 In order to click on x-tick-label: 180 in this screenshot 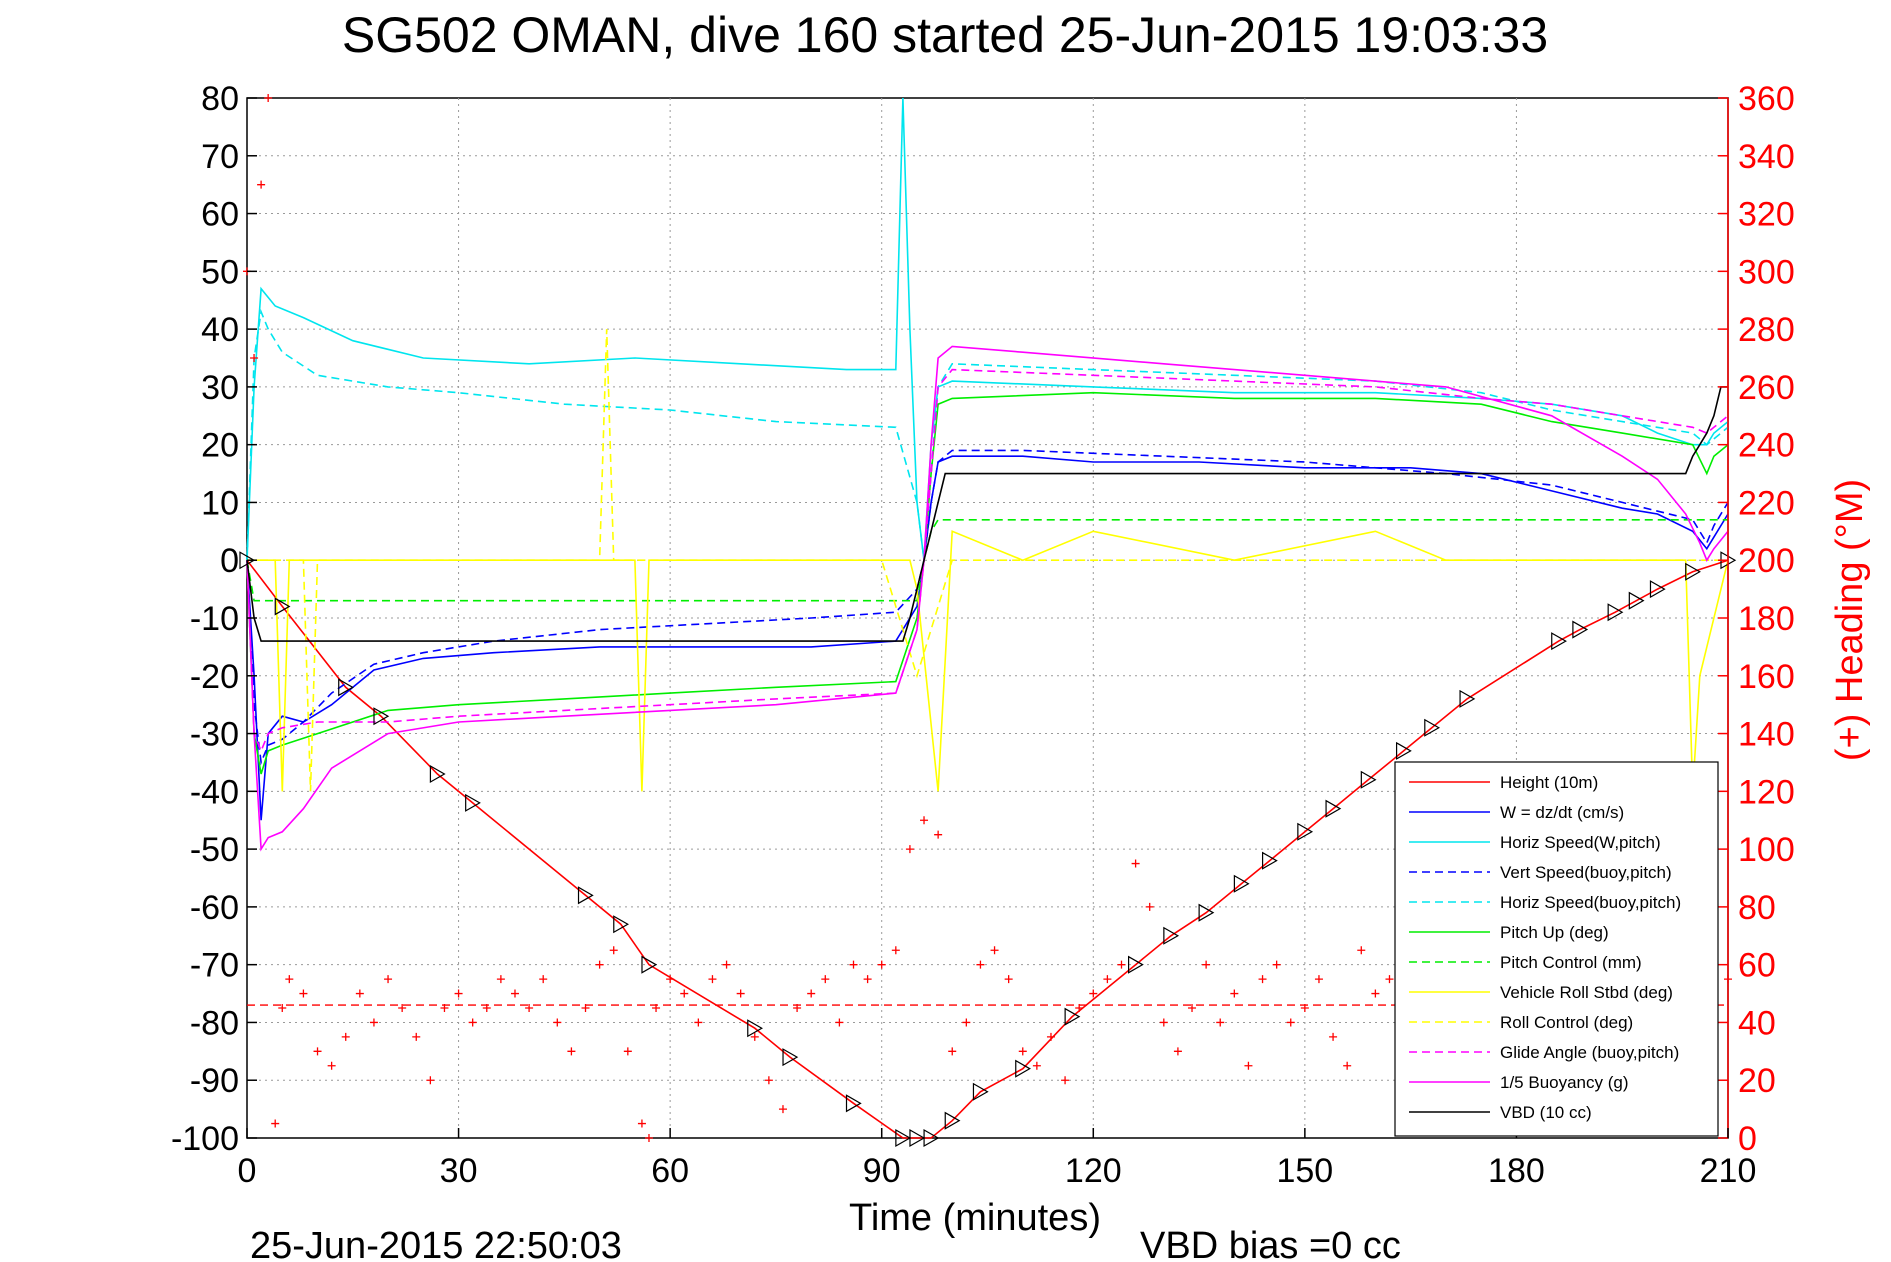, I will do `click(1516, 1171)`.